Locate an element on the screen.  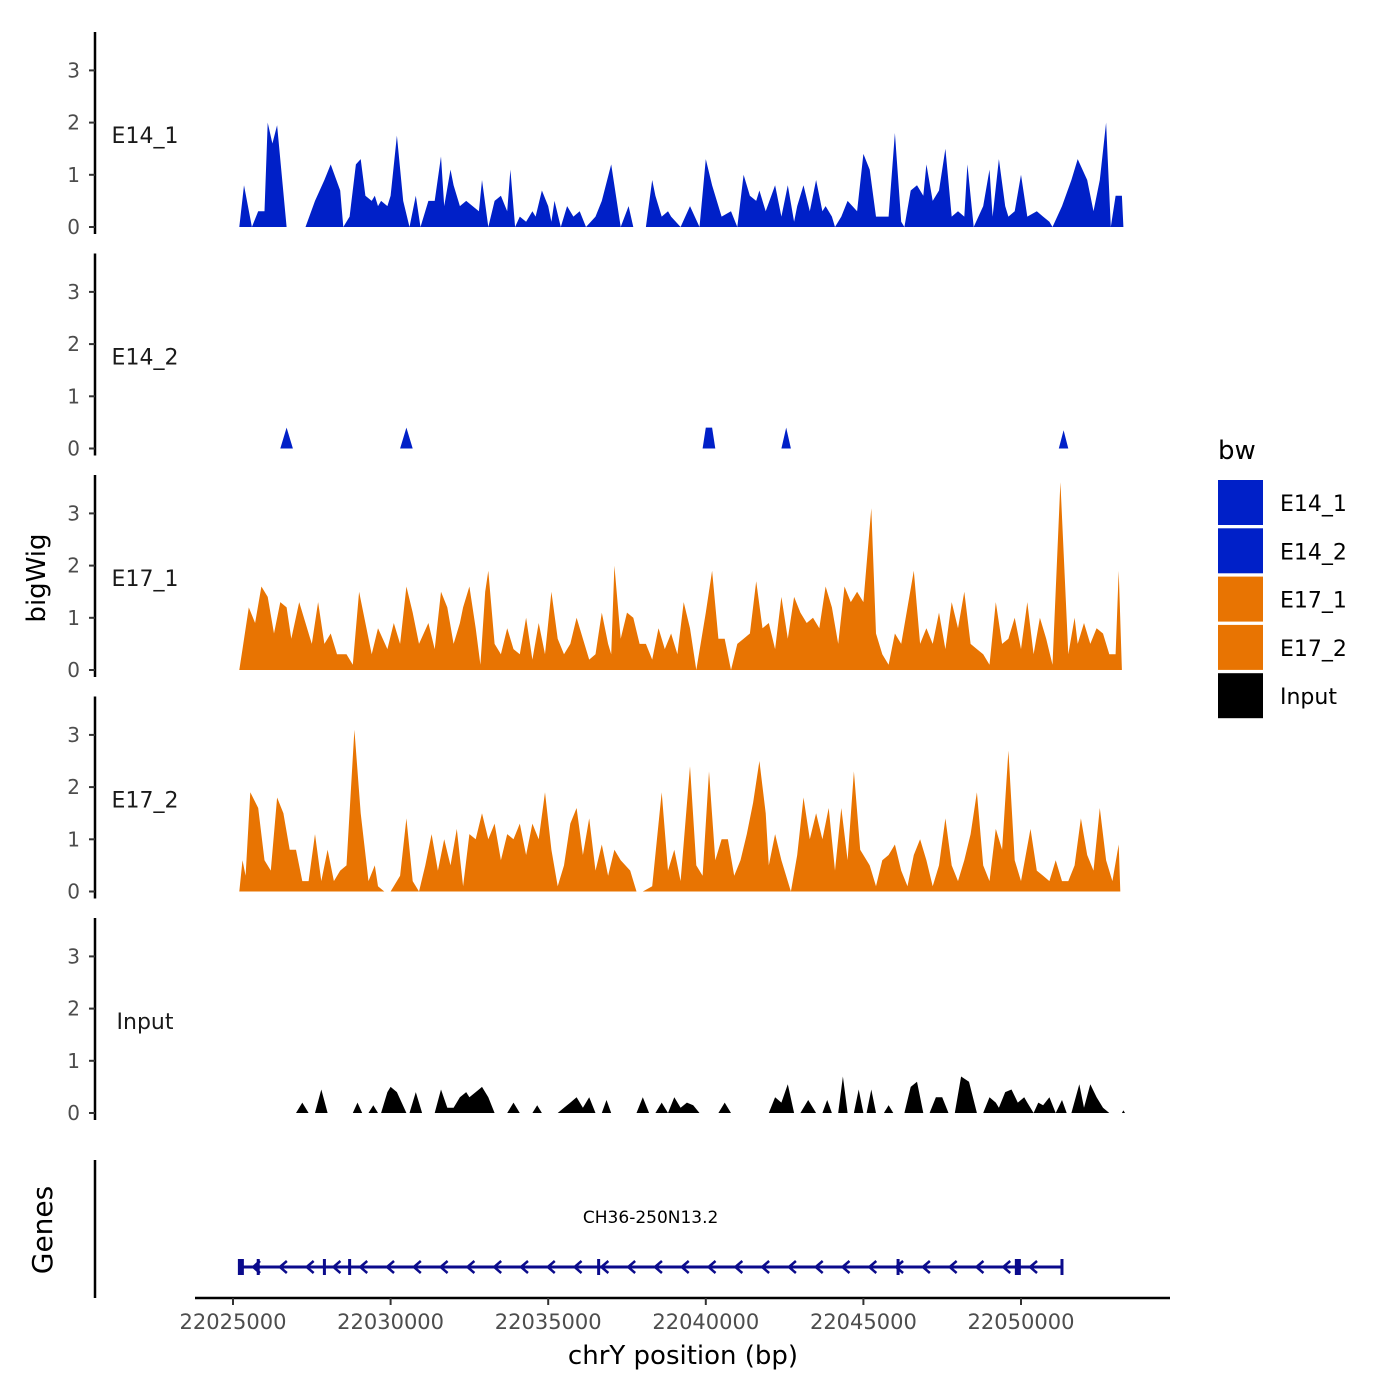
legend-label: E14_2 is located at coordinates (1313, 552).